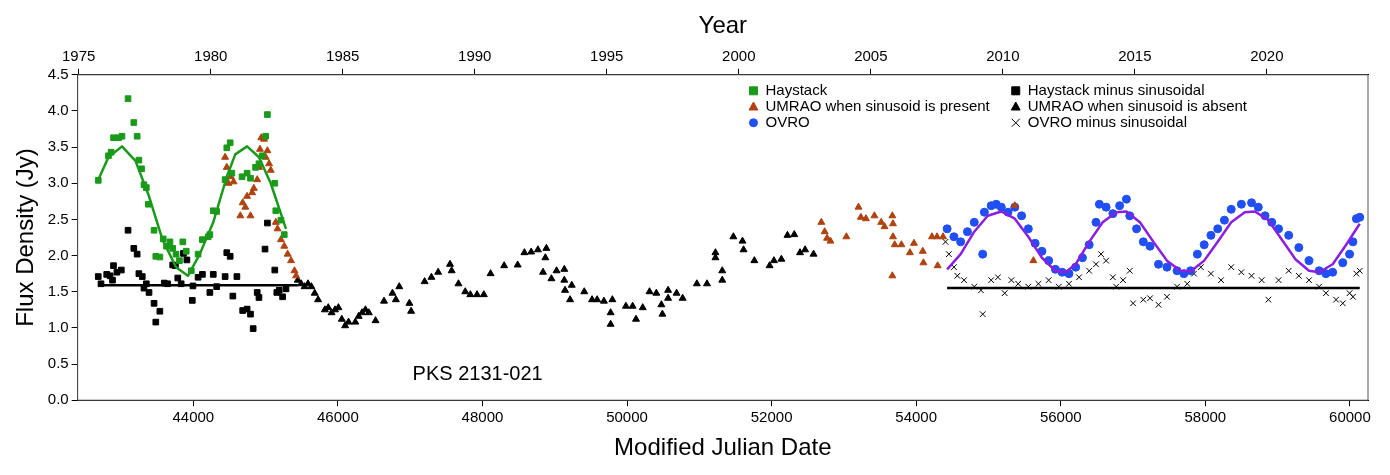  What do you see at coordinates (627, 417) in the screenshot?
I see `x-tick-label: 50000` at bounding box center [627, 417].